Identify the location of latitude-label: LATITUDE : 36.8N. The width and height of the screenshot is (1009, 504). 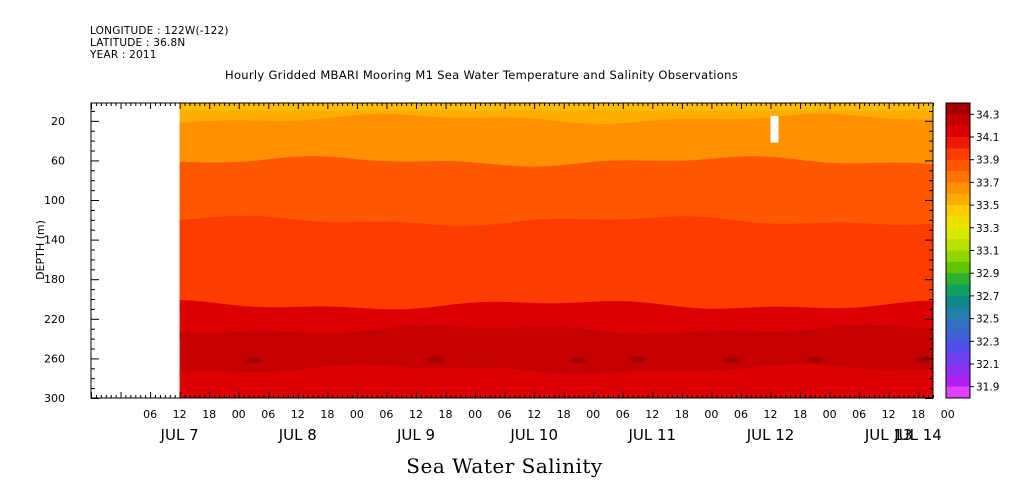
(138, 43).